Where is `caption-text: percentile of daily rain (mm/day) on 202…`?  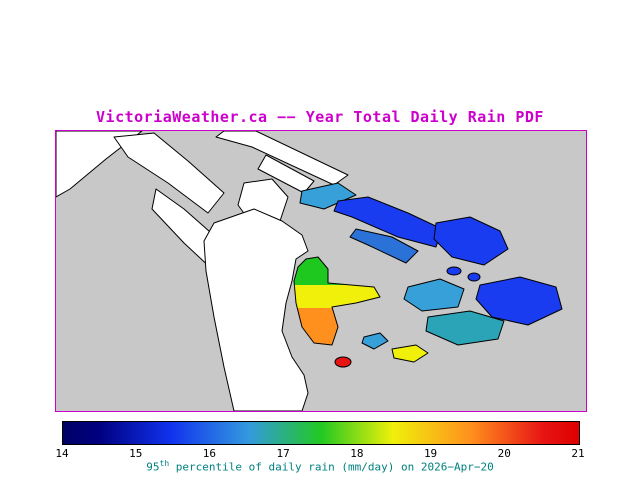 caption-text: percentile of daily rain (mm/day) on 202… is located at coordinates (331, 467).